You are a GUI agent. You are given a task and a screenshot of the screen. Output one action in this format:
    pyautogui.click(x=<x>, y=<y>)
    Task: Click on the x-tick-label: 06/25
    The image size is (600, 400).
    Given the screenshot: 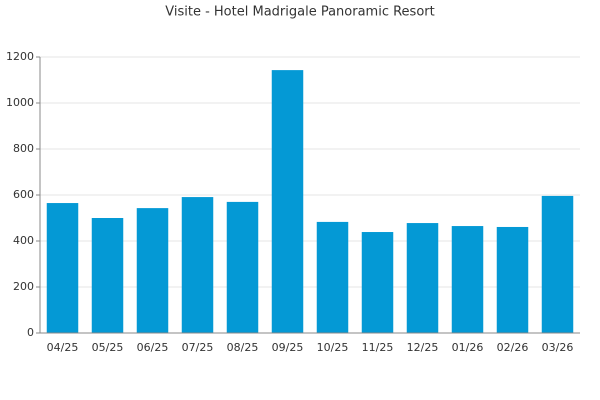 What is the action you would take?
    pyautogui.click(x=153, y=347)
    